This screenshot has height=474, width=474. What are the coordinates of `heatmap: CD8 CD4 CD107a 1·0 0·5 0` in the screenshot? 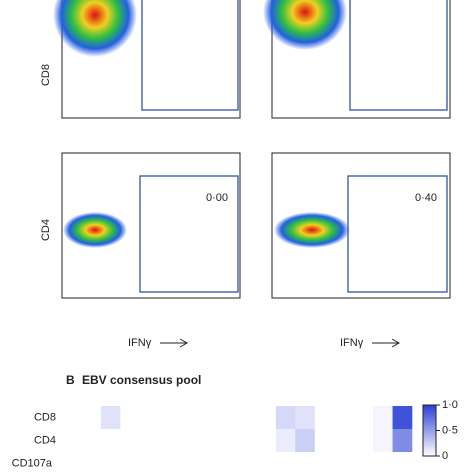 It's located at (235, 434).